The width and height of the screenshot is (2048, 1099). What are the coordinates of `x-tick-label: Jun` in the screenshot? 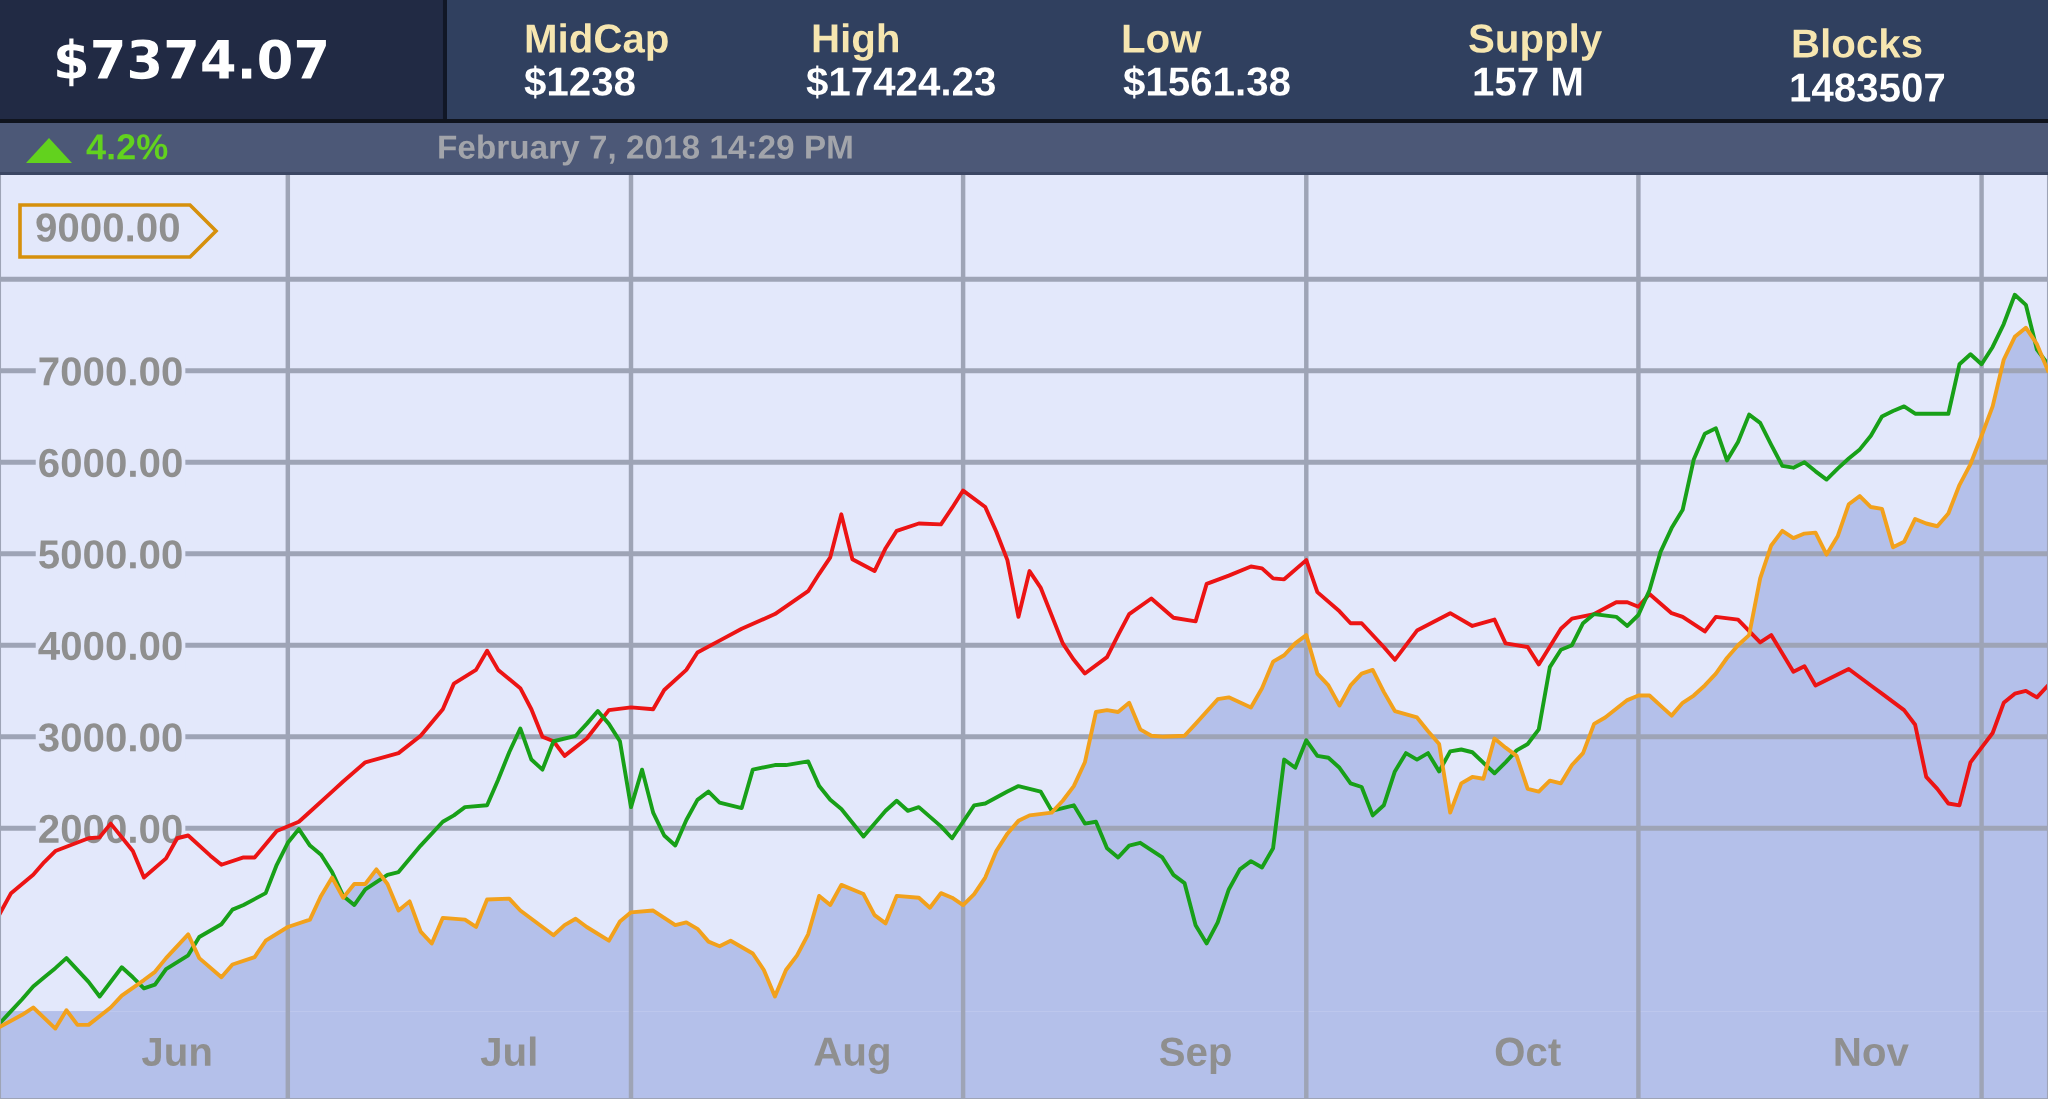 It's located at (176, 1052).